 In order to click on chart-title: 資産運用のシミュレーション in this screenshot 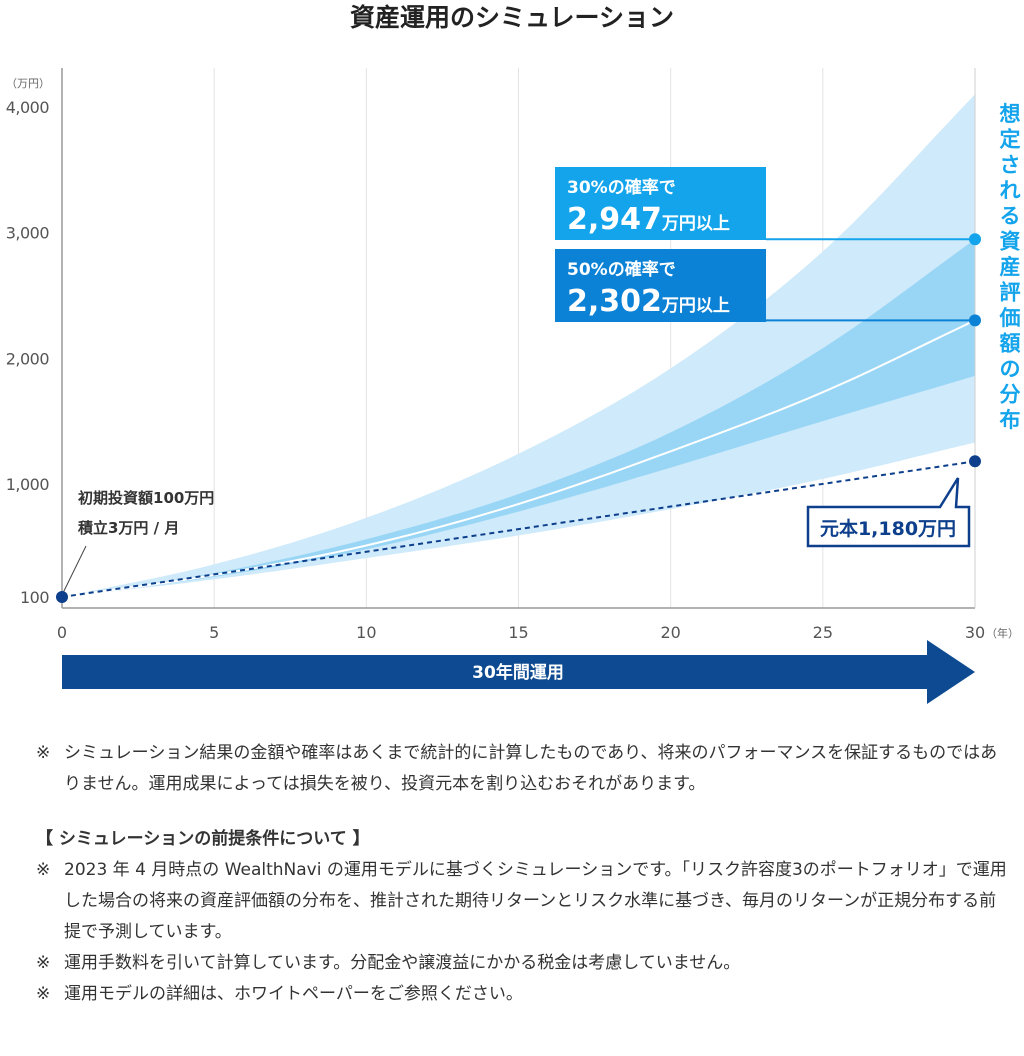, I will do `click(512, 17)`.